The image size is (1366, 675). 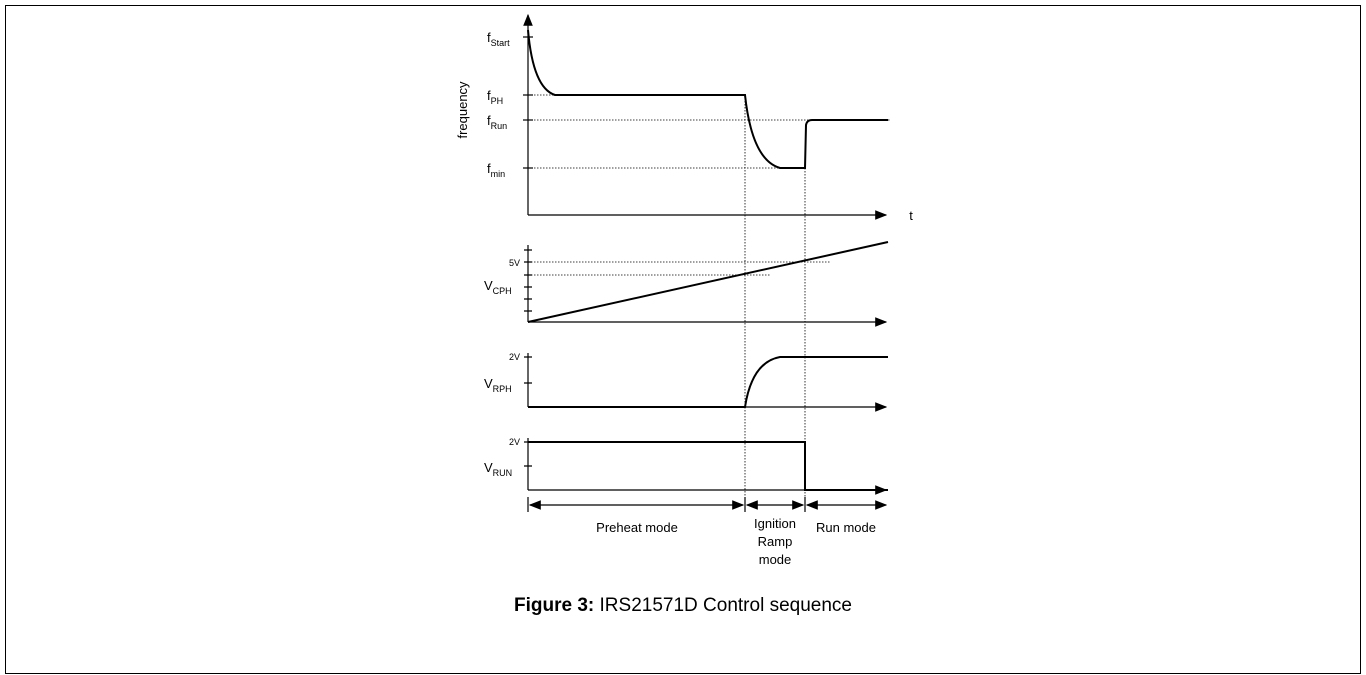 I want to click on vrph-plot: 2V VRPH, so click(x=686, y=382).